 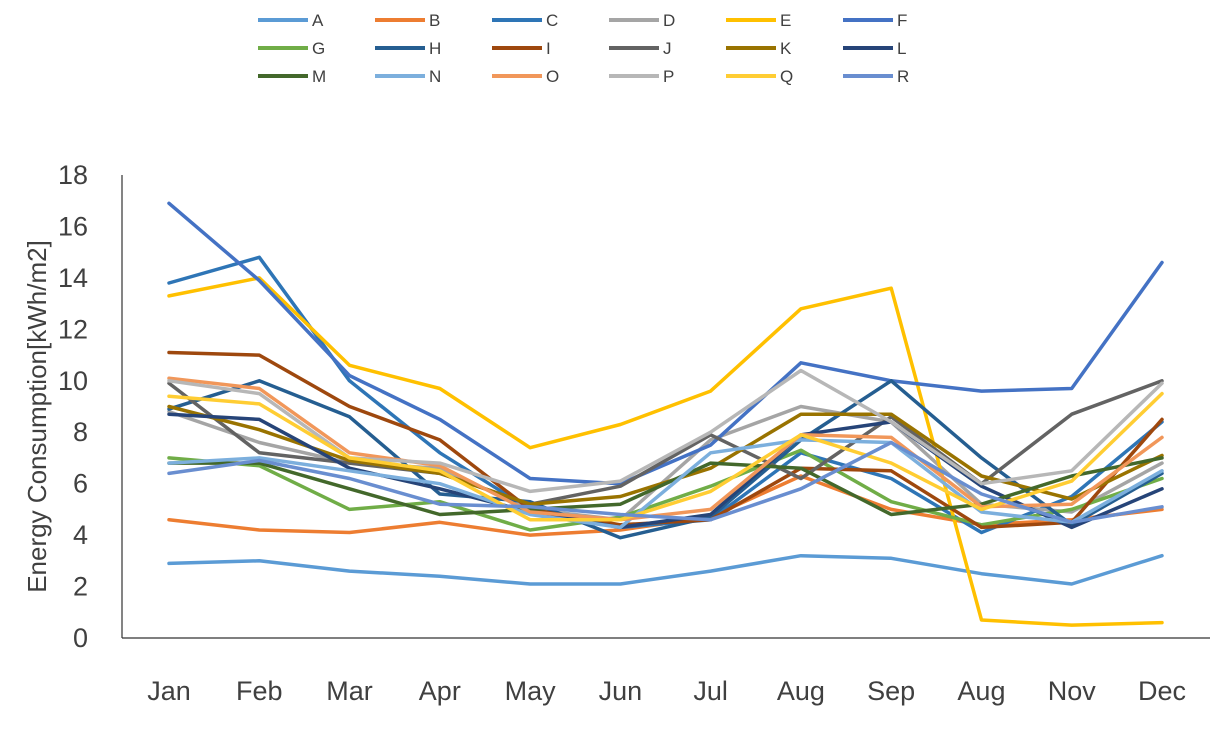 What do you see at coordinates (73, 175) in the screenshot?
I see `y-tick-label: 18` at bounding box center [73, 175].